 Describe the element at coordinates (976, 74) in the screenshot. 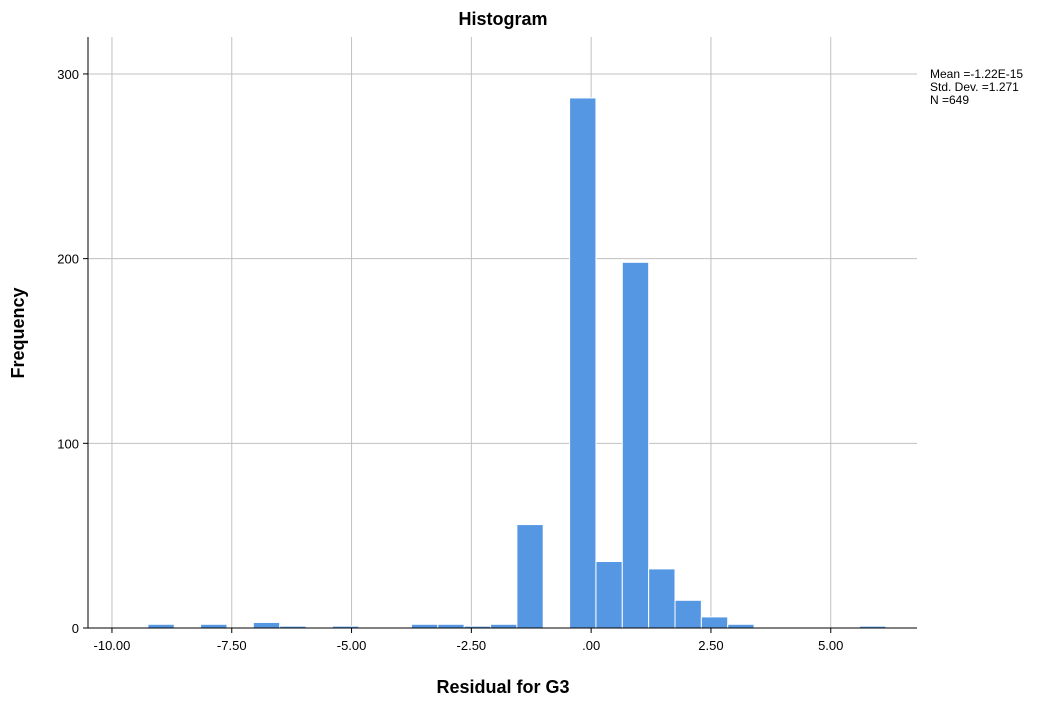

I see `mean-label: Mean =-1.22E-15` at that location.